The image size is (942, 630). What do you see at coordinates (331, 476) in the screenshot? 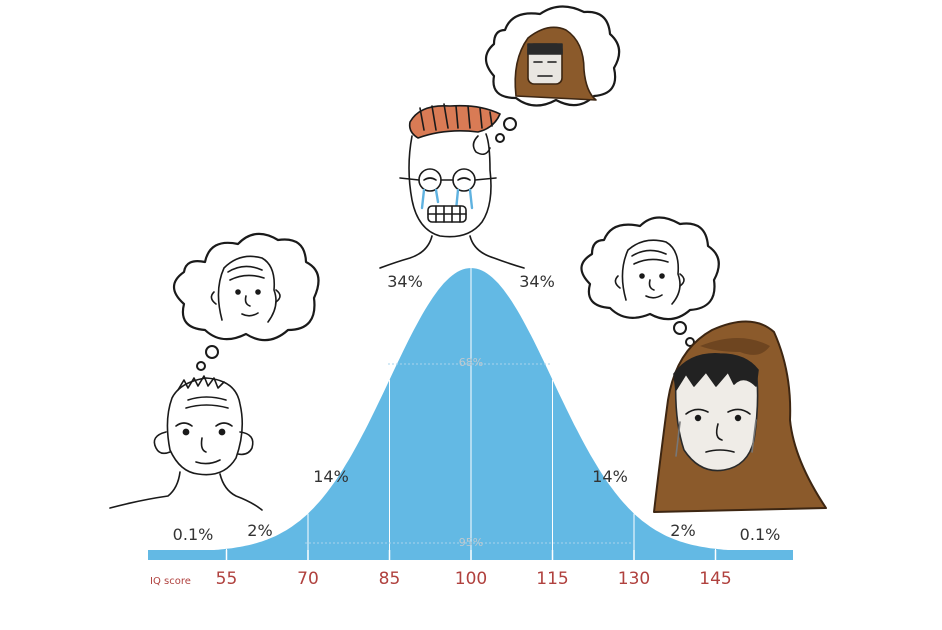
I see `percentage-label-2: 14%` at bounding box center [331, 476].